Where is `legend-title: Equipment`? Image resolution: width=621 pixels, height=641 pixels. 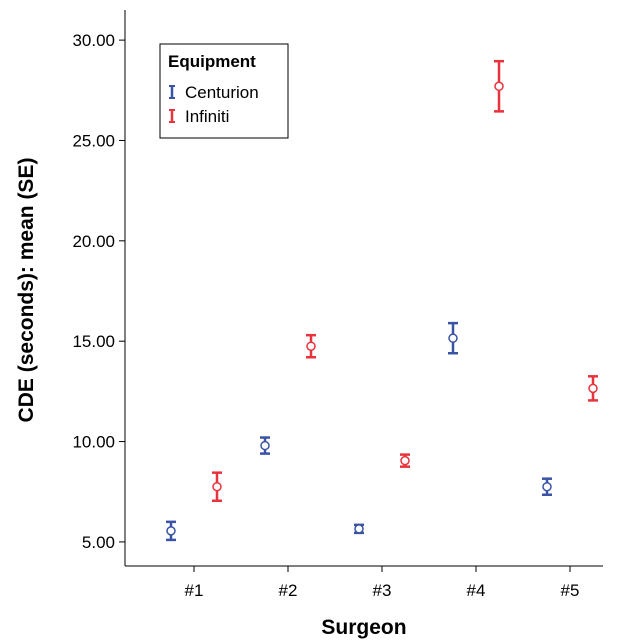
legend-title: Equipment is located at coordinates (212, 61).